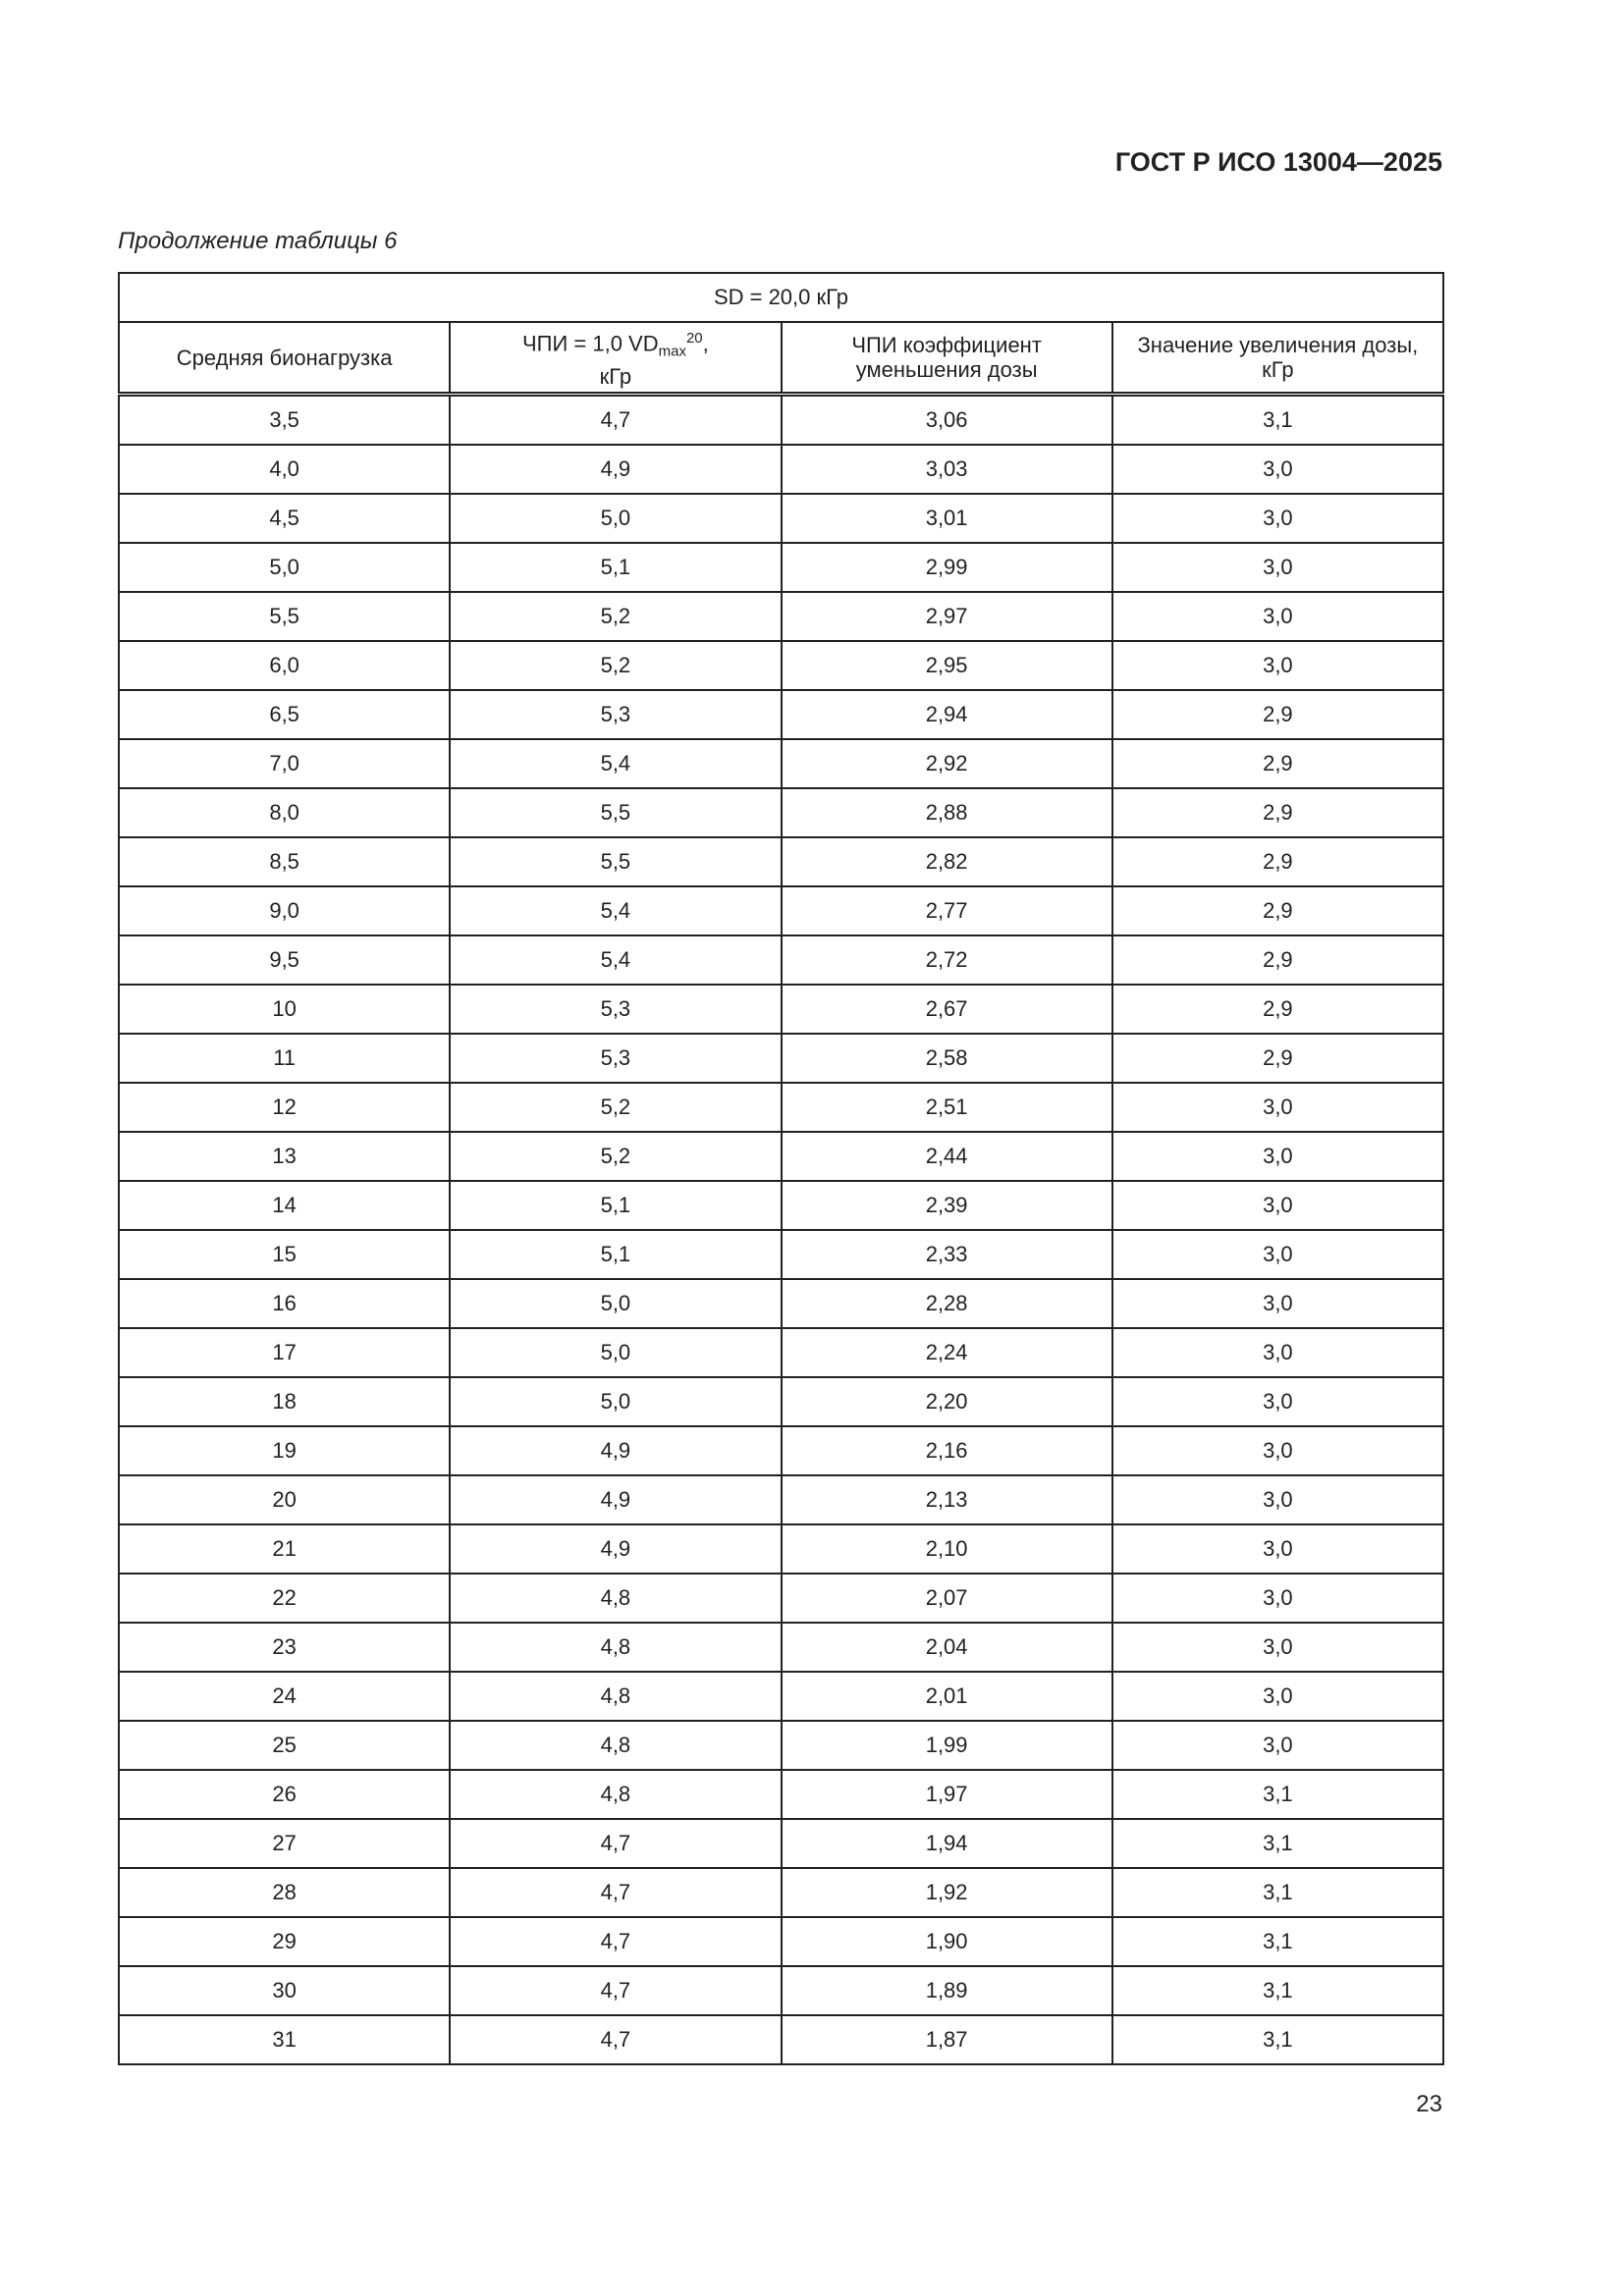 The height and width of the screenshot is (2296, 1624). Describe the element at coordinates (946, 862) in the screenshot. I see `reduction-factor-cell: 2,82` at that location.